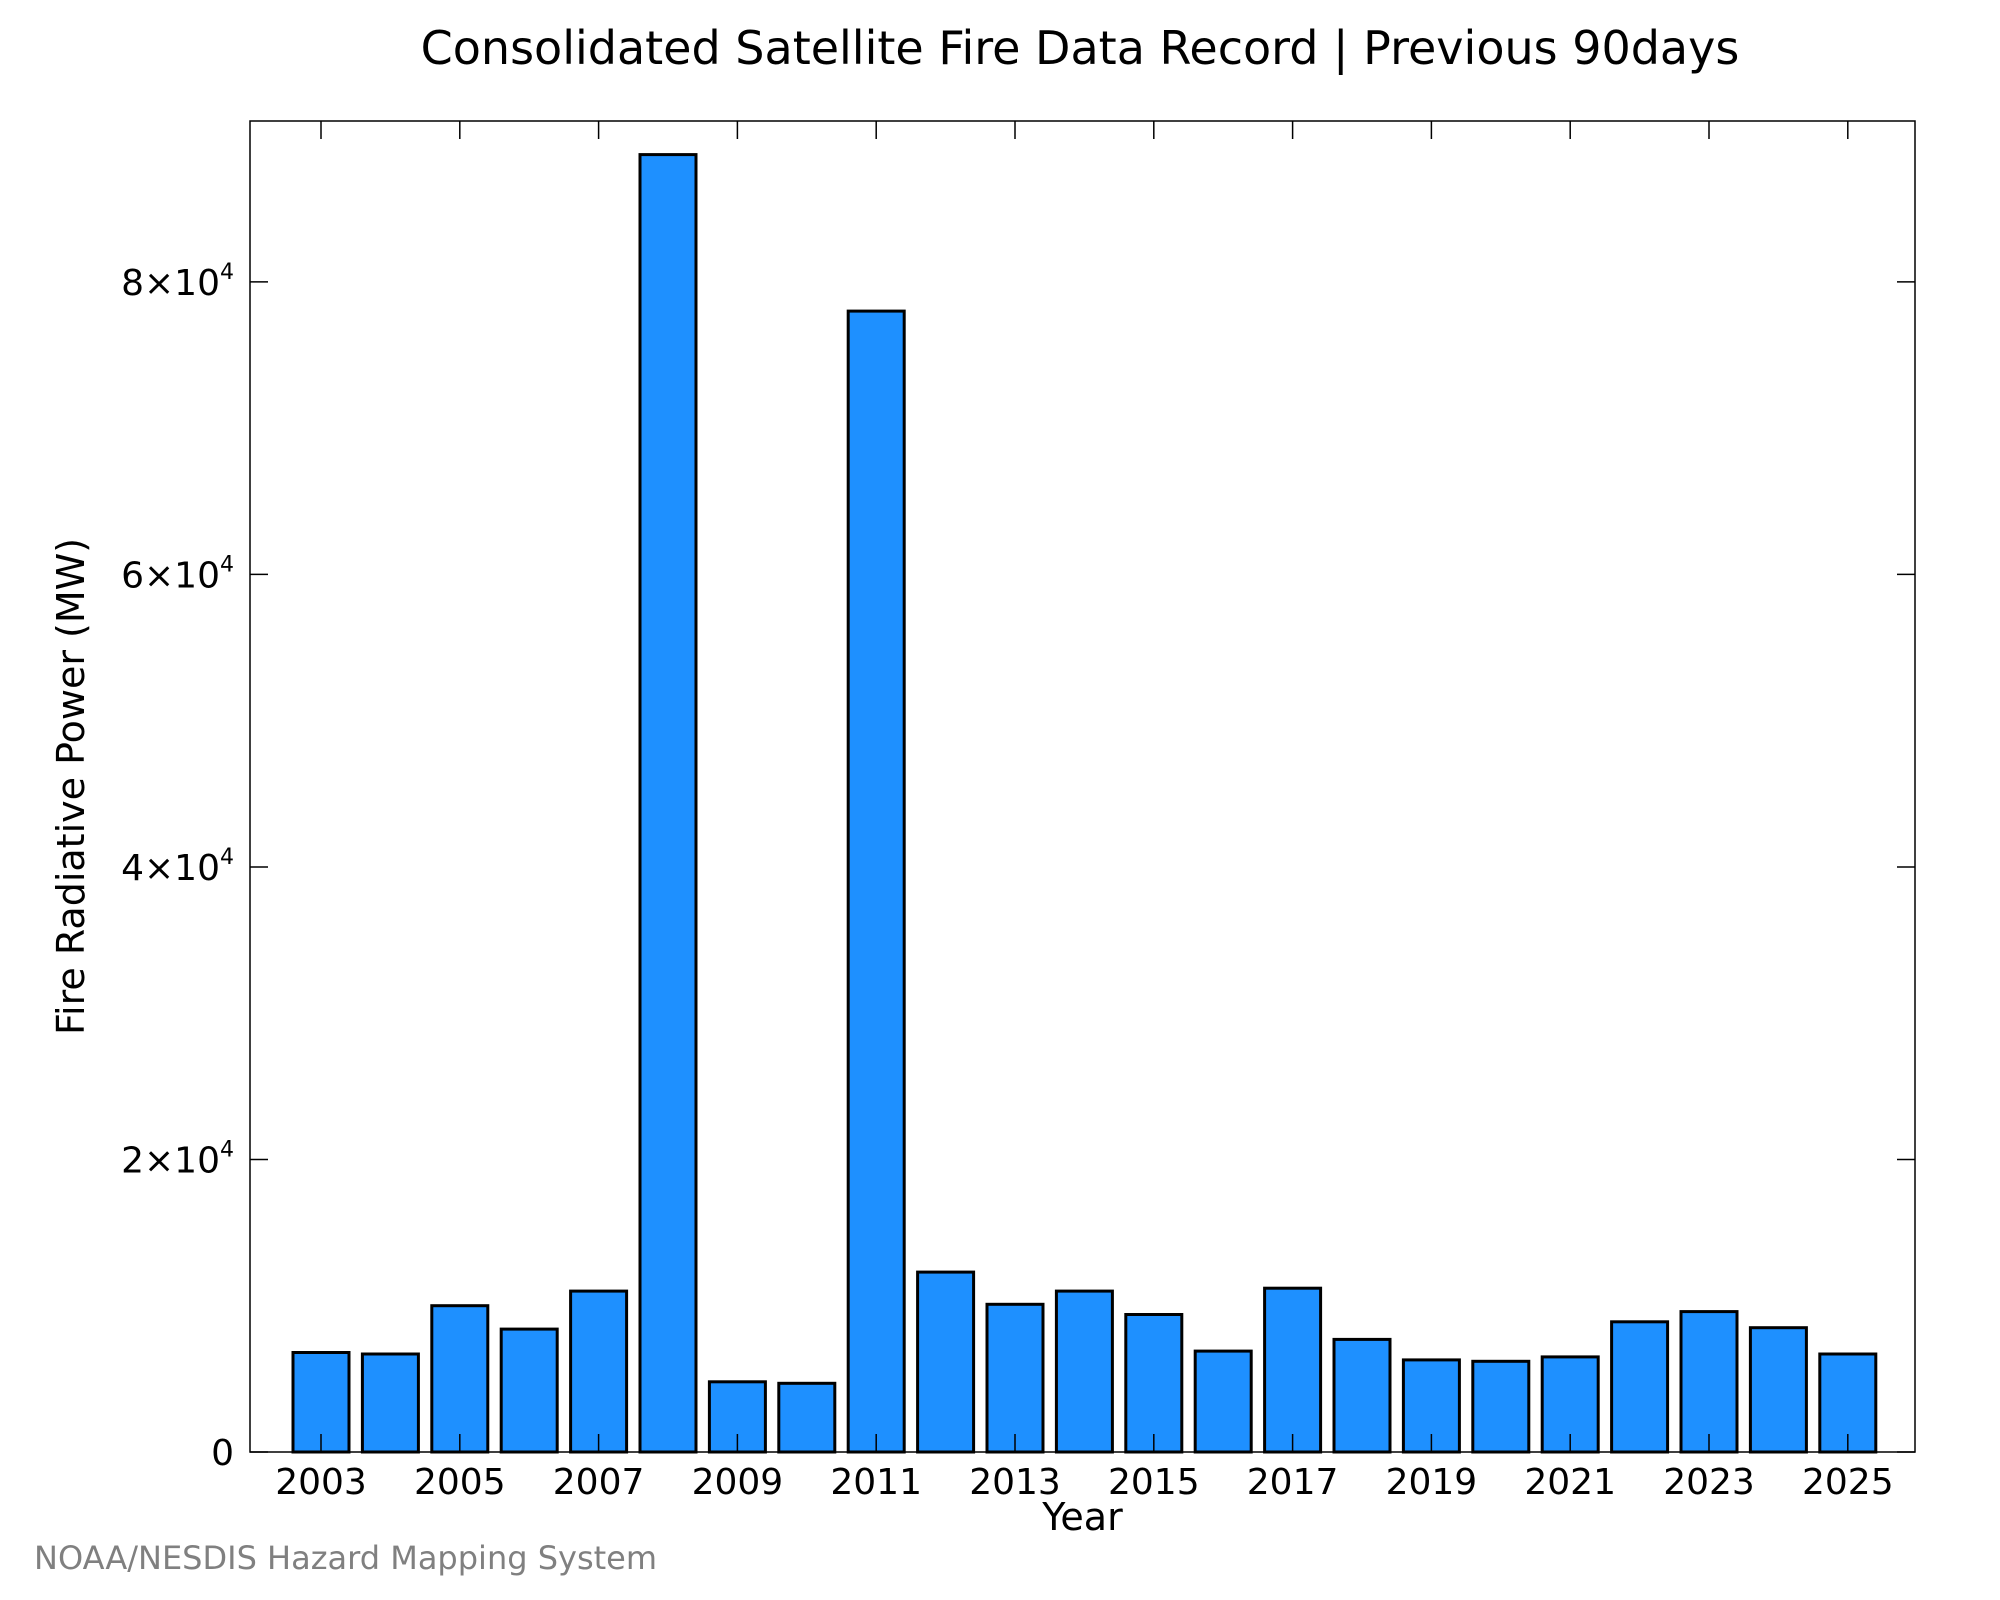 The width and height of the screenshot is (2000, 1600). Describe the element at coordinates (177, 282) in the screenshot. I see `y-tick-label-80000: 8×10⁴` at that location.